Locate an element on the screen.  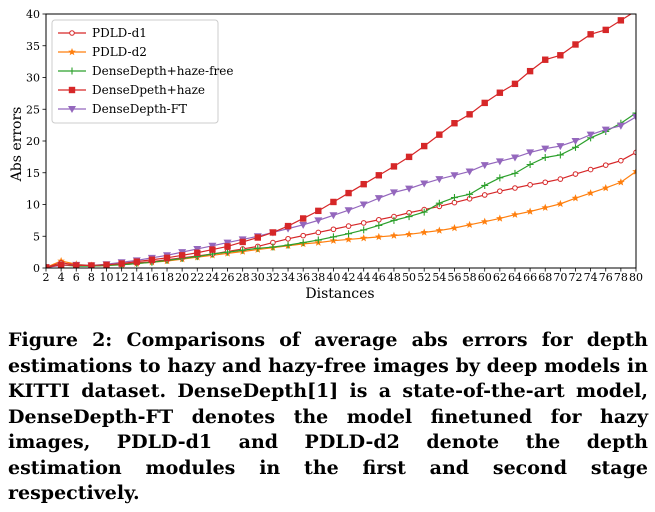
x-tick-label: 8 is located at coordinates (91, 277).